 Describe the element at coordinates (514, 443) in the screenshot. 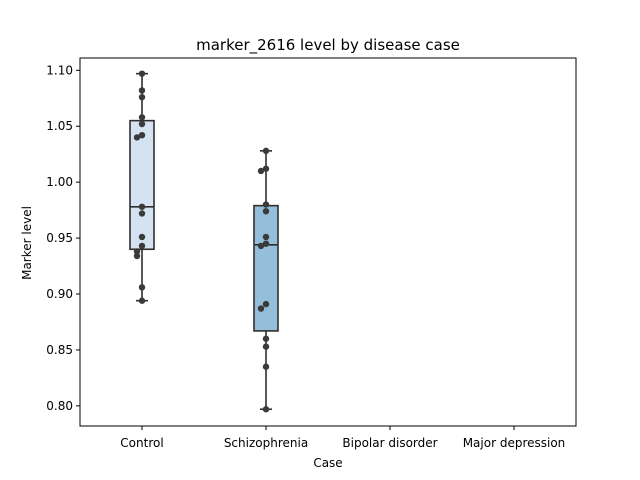

I see `x-tick-label-3: Major depression` at that location.